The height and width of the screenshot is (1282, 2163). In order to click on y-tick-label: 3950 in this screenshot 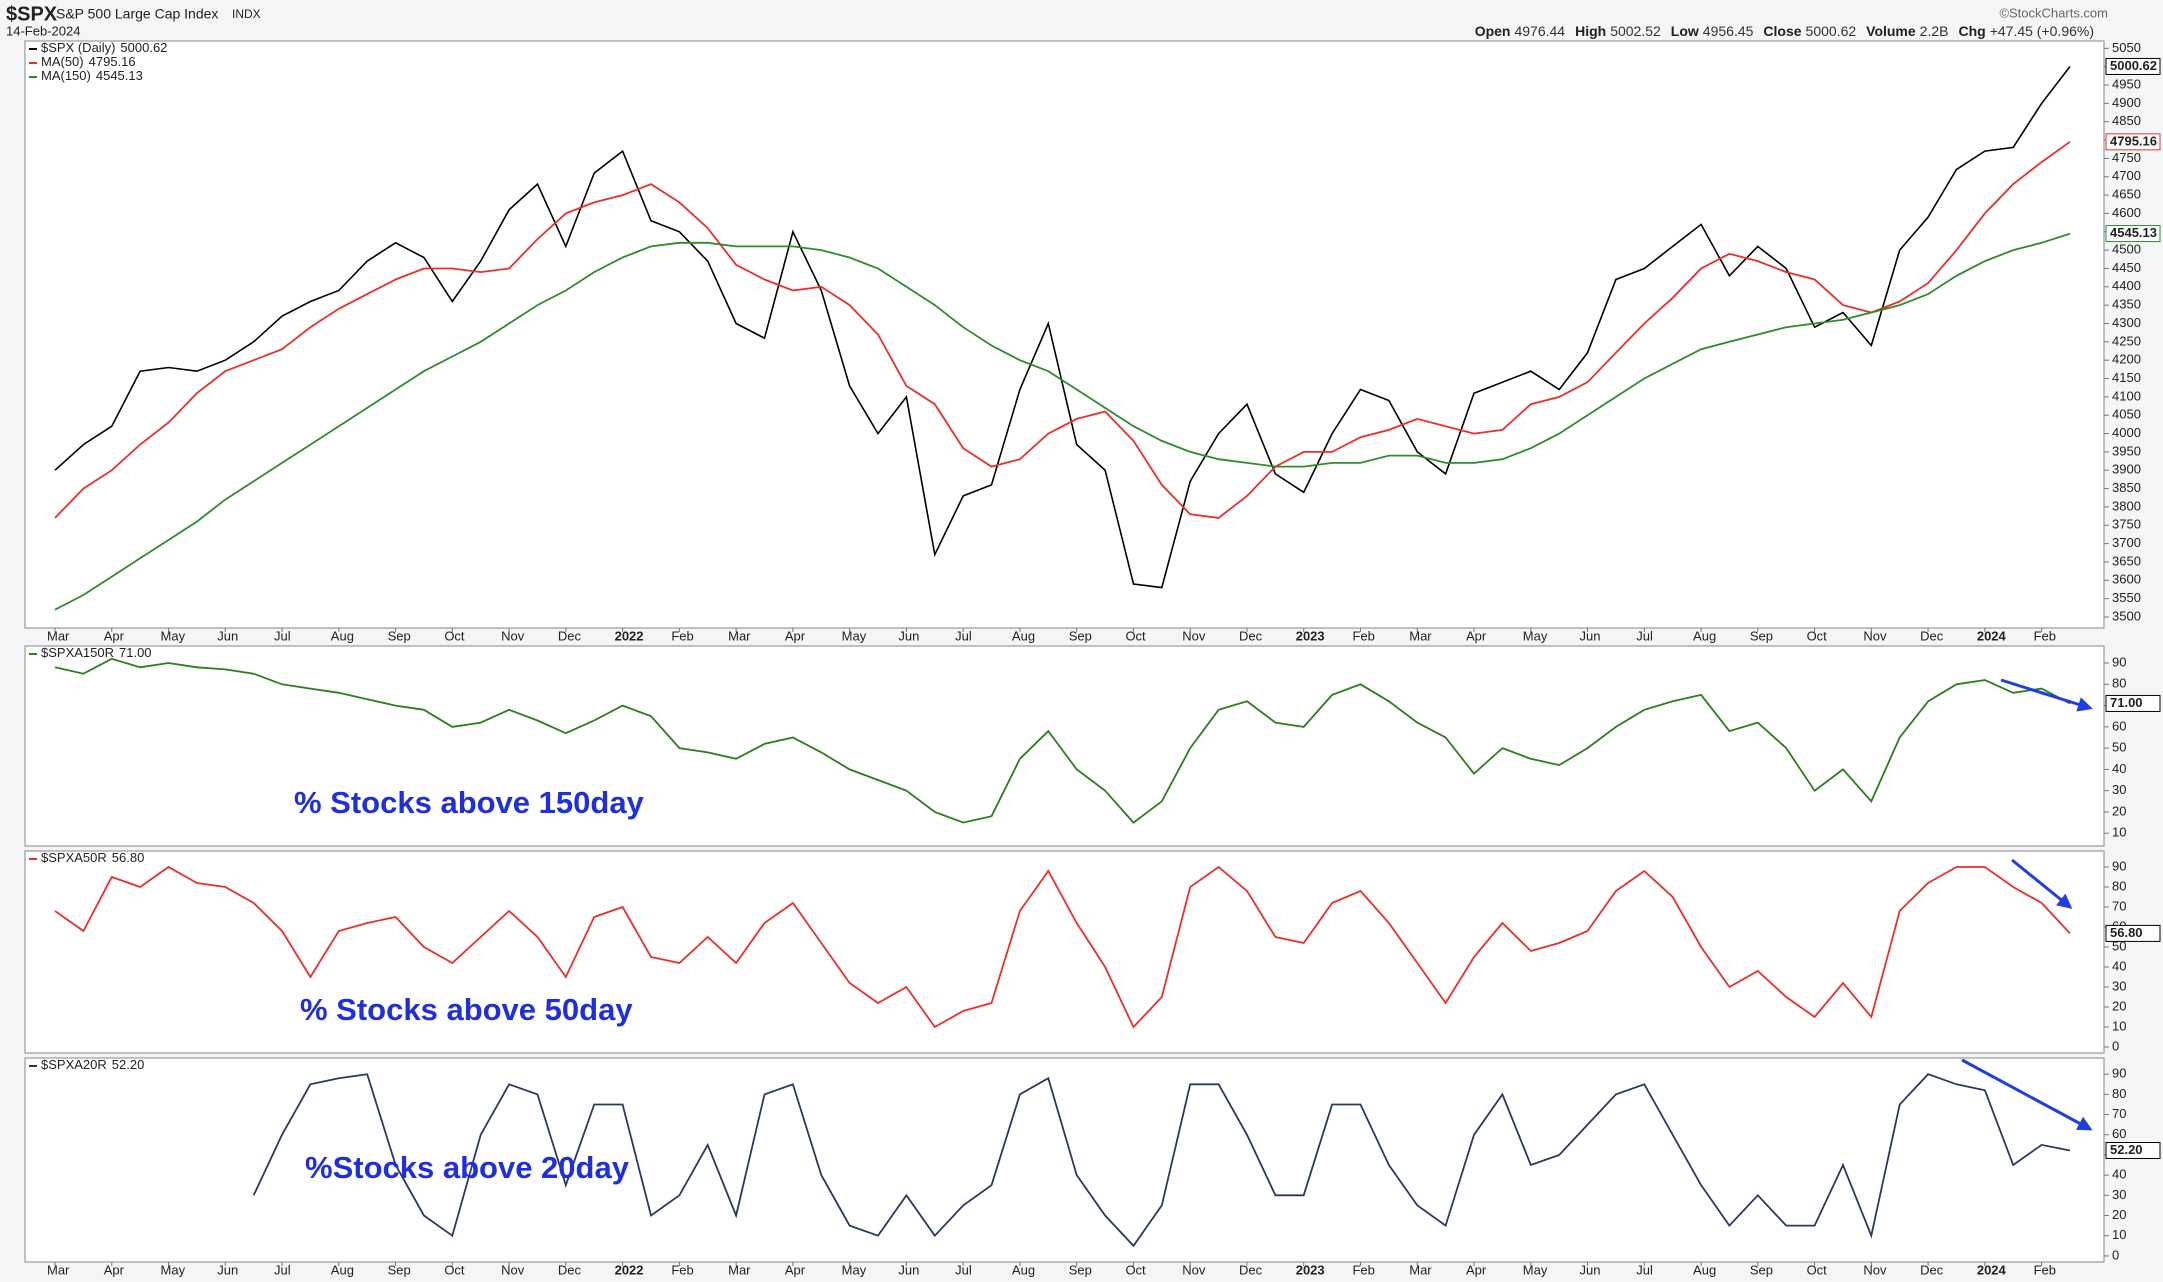, I will do `click(2126, 450)`.